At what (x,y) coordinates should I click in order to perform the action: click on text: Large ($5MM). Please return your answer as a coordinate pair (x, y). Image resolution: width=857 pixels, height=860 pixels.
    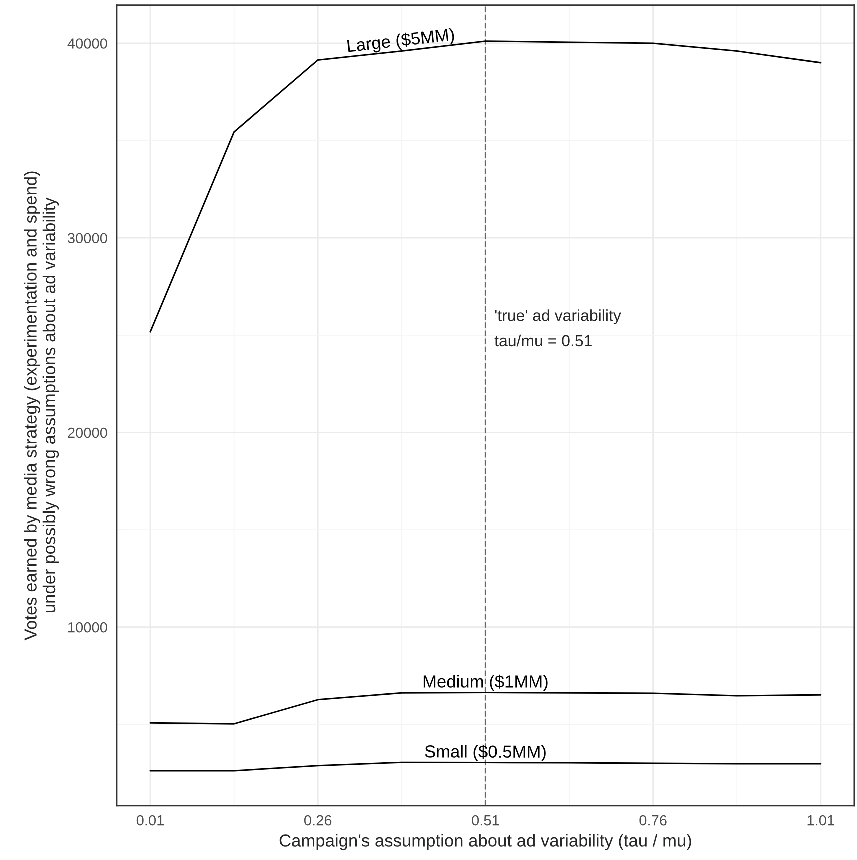
    Looking at the image, I should click on (401, 42).